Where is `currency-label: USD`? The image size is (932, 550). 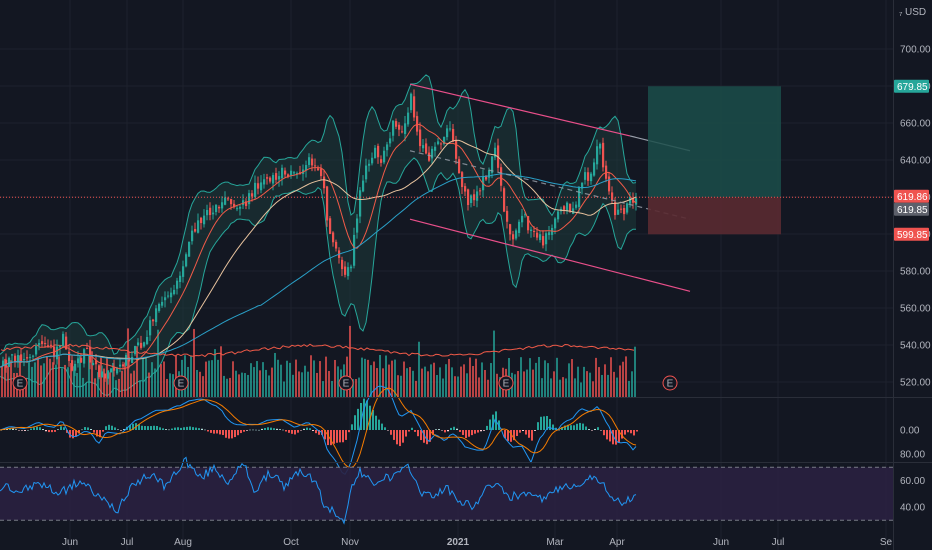 currency-label: USD is located at coordinates (915, 12).